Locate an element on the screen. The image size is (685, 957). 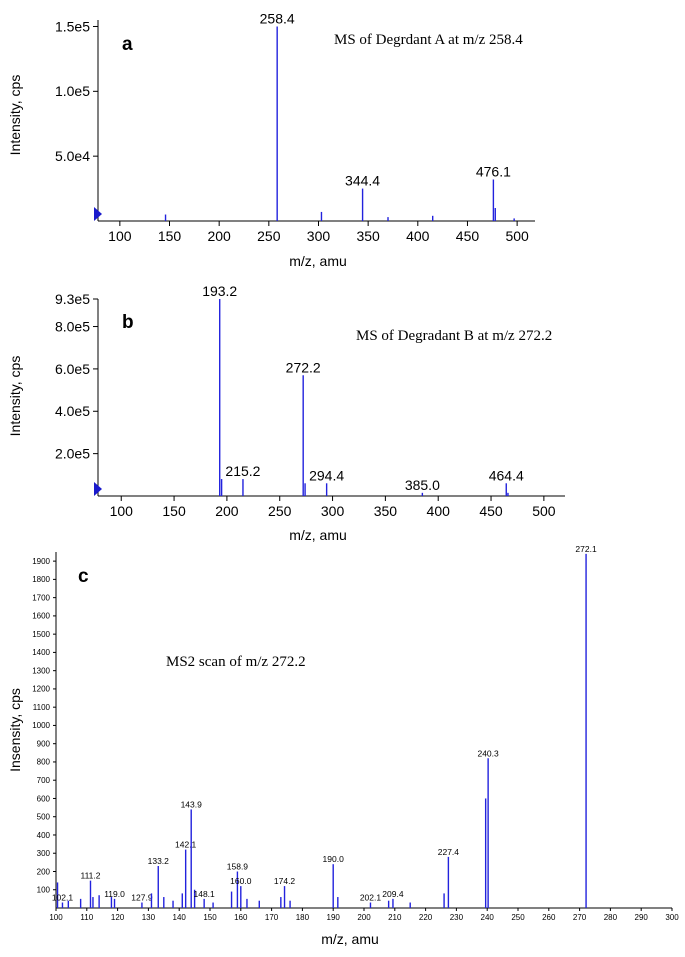
x-tick-label: 110 is located at coordinates (86, 917).